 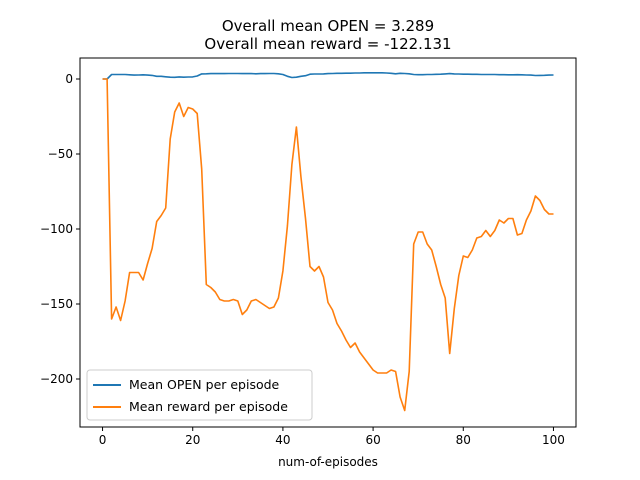 I want to click on x-tick-label: 100, so click(x=553, y=440).